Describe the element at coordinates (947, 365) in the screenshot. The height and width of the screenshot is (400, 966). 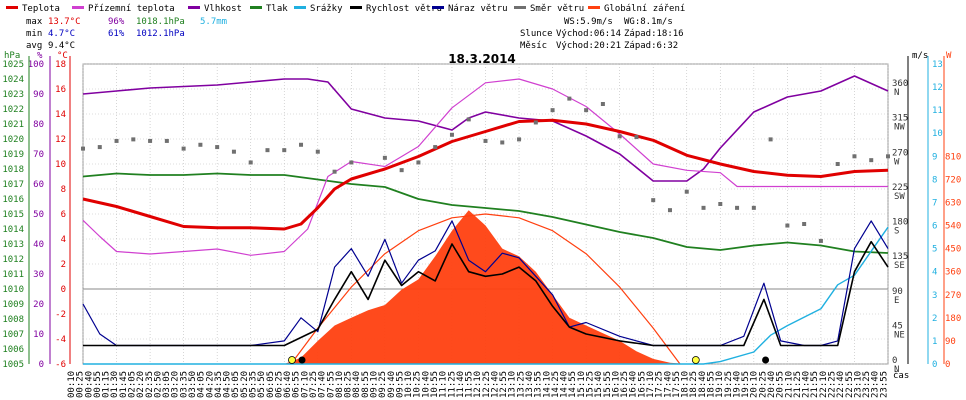
I see `tick-label-w: 0` at that location.